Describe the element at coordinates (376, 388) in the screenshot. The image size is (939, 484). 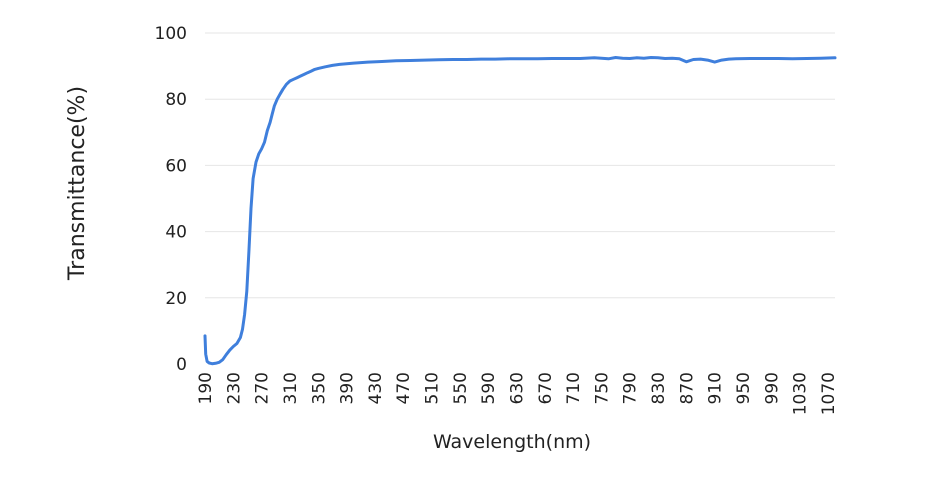
I see `x-tick-label: 430` at that location.